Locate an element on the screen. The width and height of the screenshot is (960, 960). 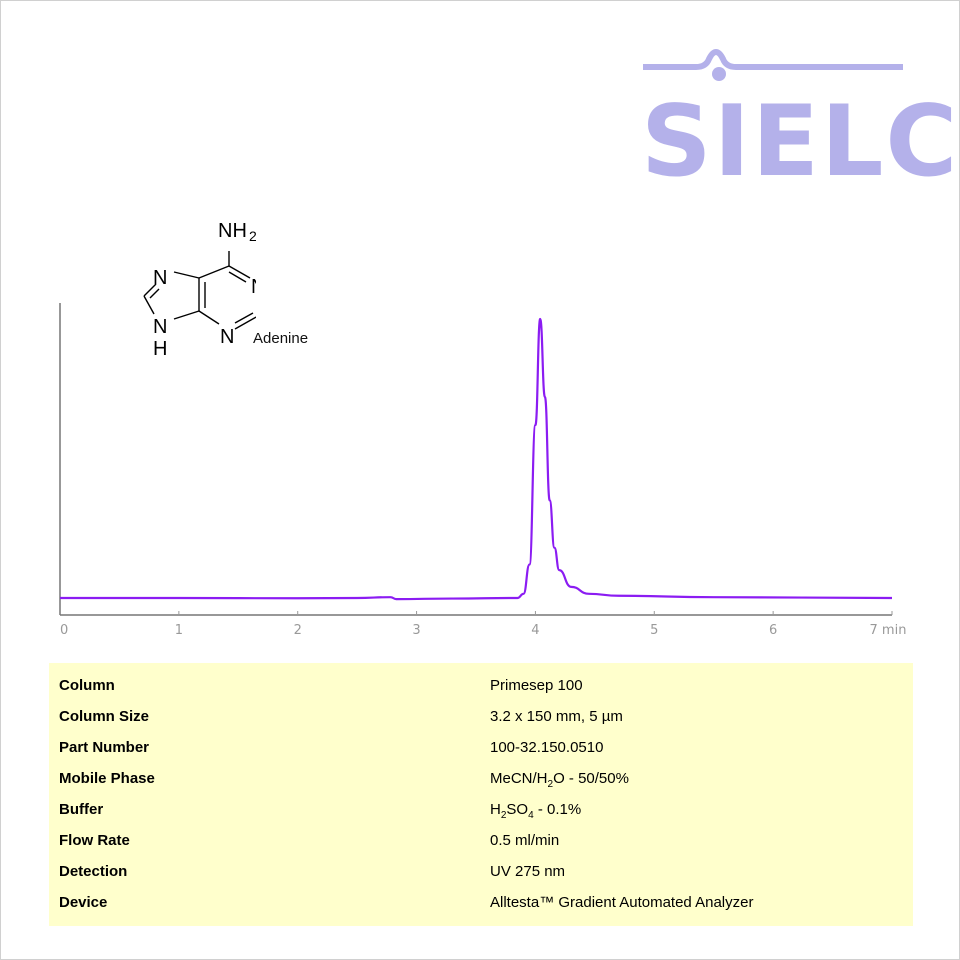
nh2-subscript: 2 is located at coordinates (252, 236).